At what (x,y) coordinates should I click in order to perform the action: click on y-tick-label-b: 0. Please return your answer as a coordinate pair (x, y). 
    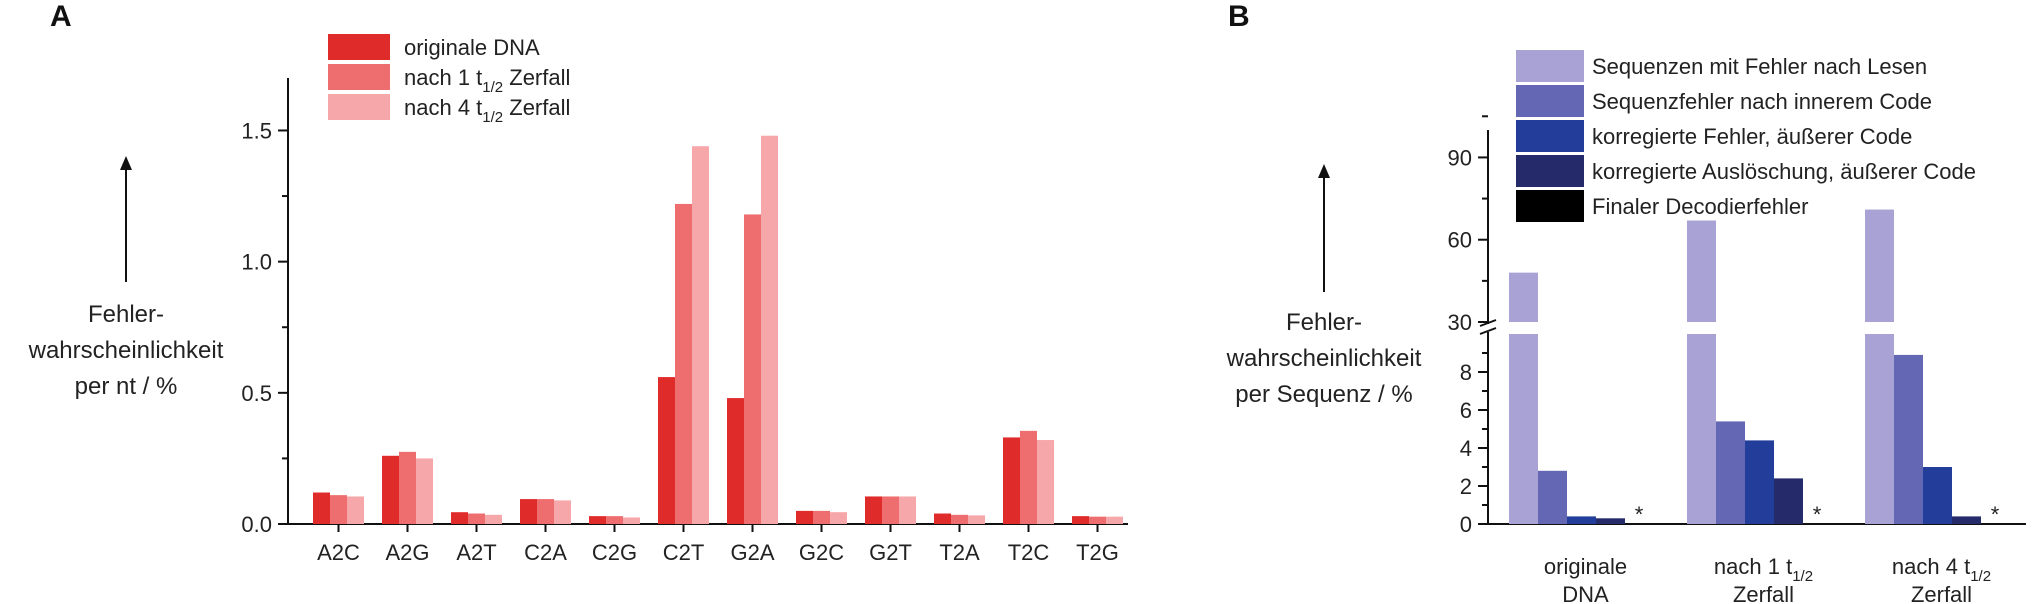
    Looking at the image, I should click on (1466, 524).